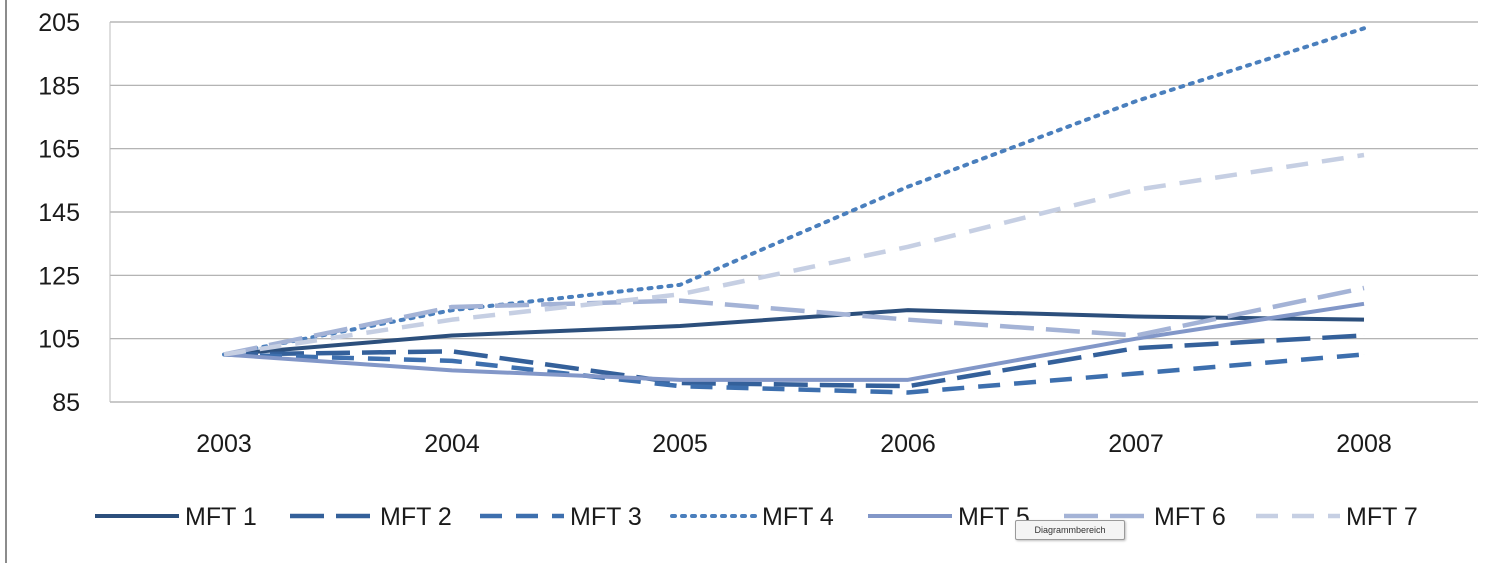 This screenshot has height=563, width=1502. I want to click on legend-label: MFT 7, so click(1382, 517).